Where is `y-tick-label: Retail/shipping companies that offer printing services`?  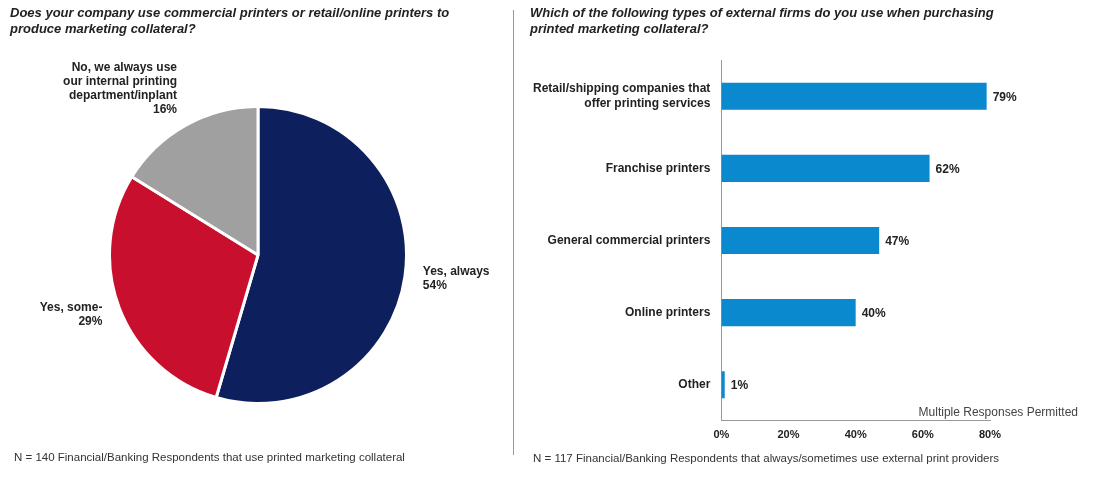
y-tick-label: Retail/shipping companies that offer printing services is located at coordinates (622, 95).